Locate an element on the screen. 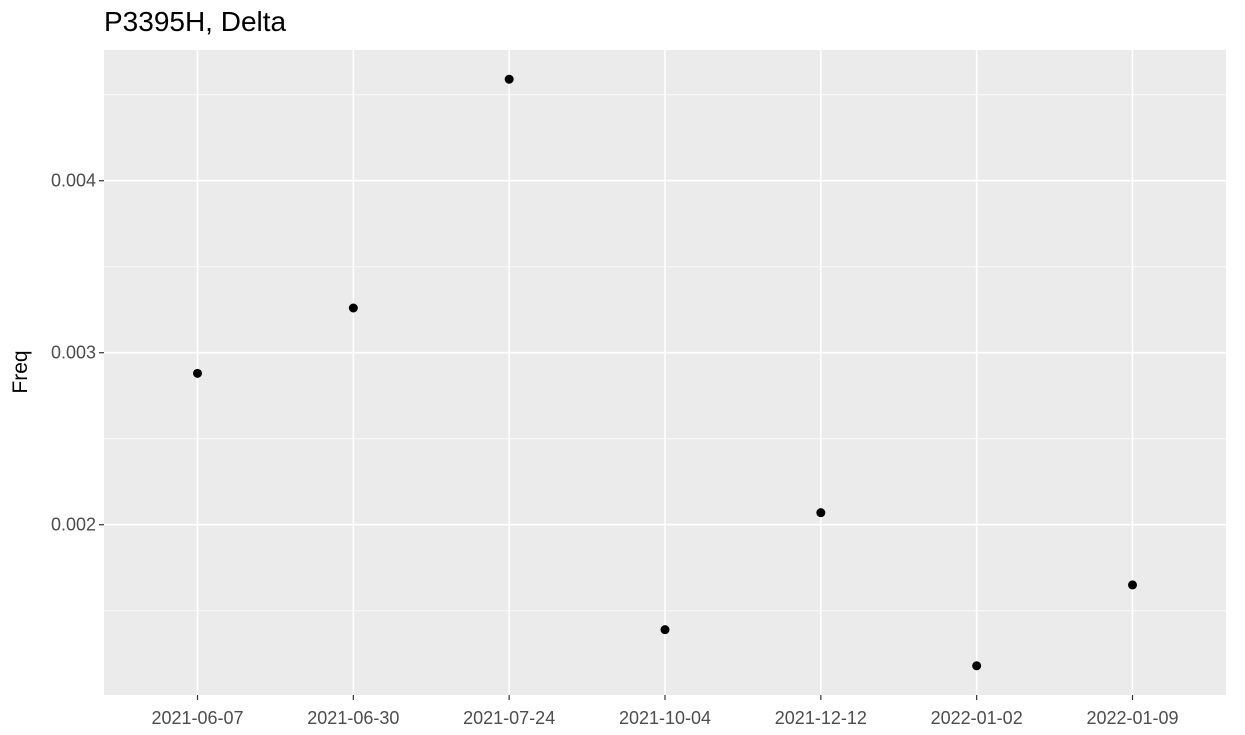 The height and width of the screenshot is (735, 1245). x-tick-label: 2021-06-30 is located at coordinates (353, 718).